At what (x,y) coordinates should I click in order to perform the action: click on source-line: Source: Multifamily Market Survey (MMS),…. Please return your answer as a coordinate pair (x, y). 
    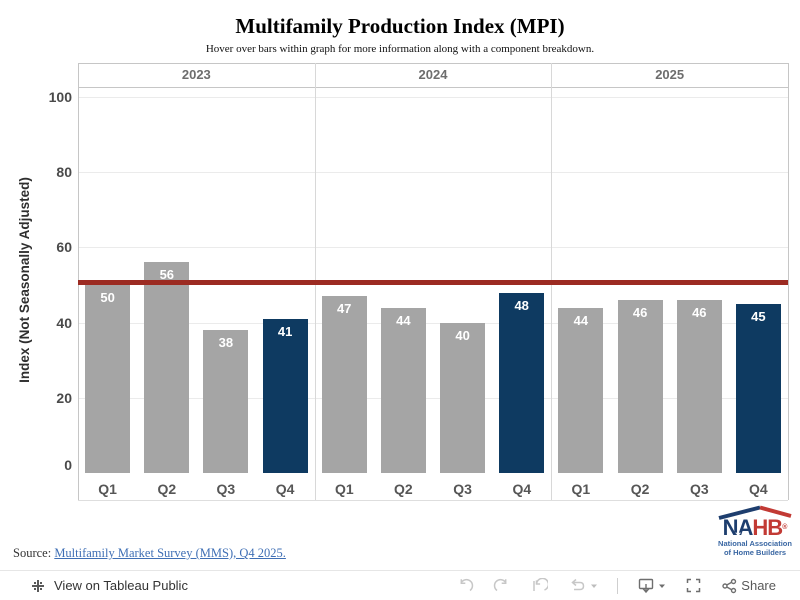
    Looking at the image, I should click on (149, 553).